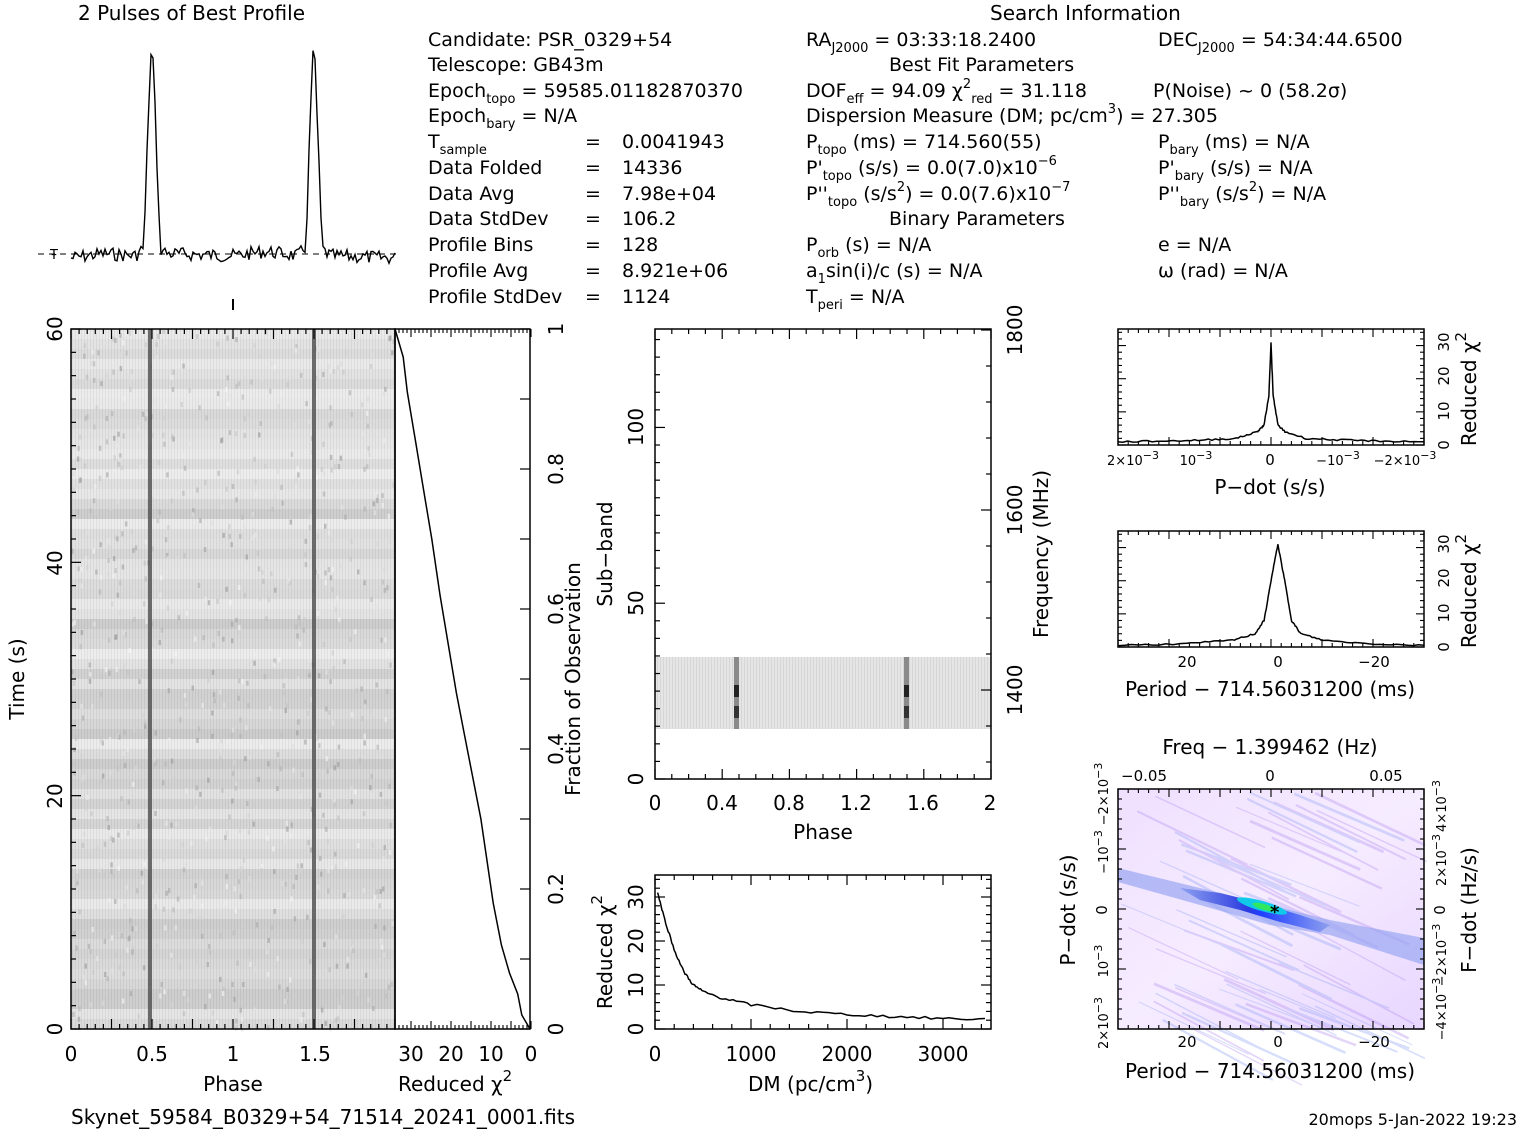 Image resolution: width=1517 pixels, height=1133 pixels. Describe the element at coordinates (821, 956) in the screenshot. I see `dm-curve` at that location.